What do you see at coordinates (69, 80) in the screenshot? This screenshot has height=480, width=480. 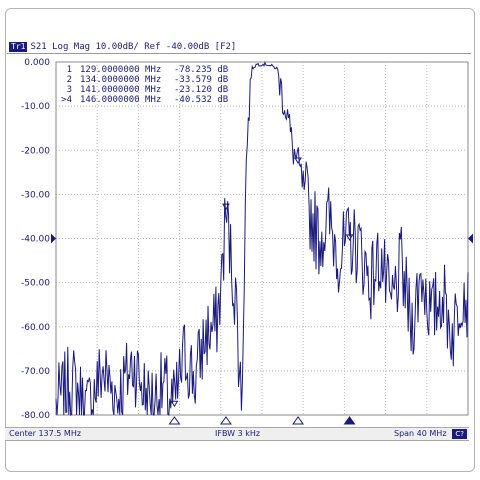 I see `marker-2-label: 2` at bounding box center [69, 80].